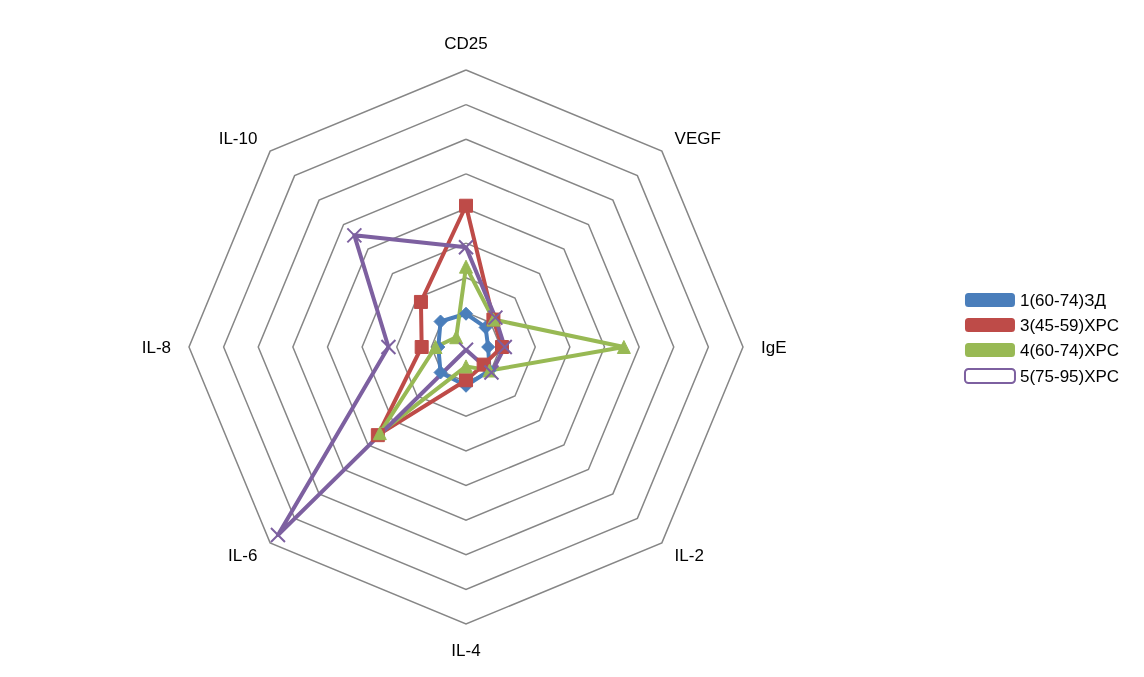  Describe the element at coordinates (466, 650) in the screenshot. I see `spoke-label: IL-4` at that location.